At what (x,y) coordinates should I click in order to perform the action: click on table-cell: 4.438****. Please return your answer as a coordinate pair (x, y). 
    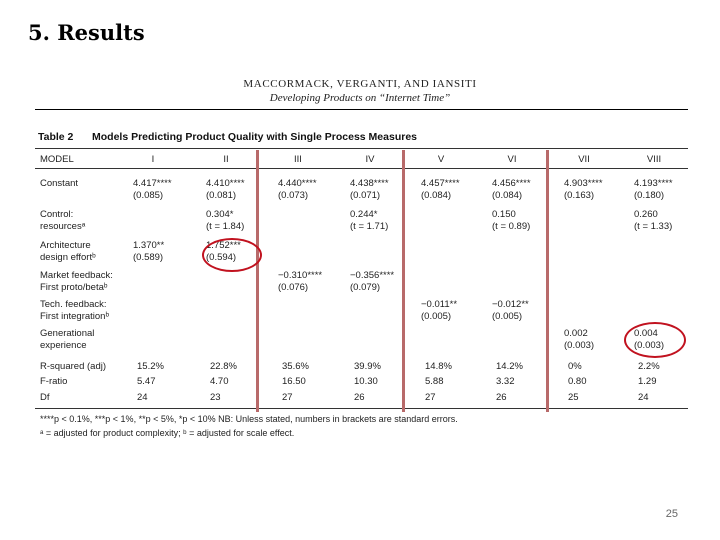
    Looking at the image, I should click on (369, 183).